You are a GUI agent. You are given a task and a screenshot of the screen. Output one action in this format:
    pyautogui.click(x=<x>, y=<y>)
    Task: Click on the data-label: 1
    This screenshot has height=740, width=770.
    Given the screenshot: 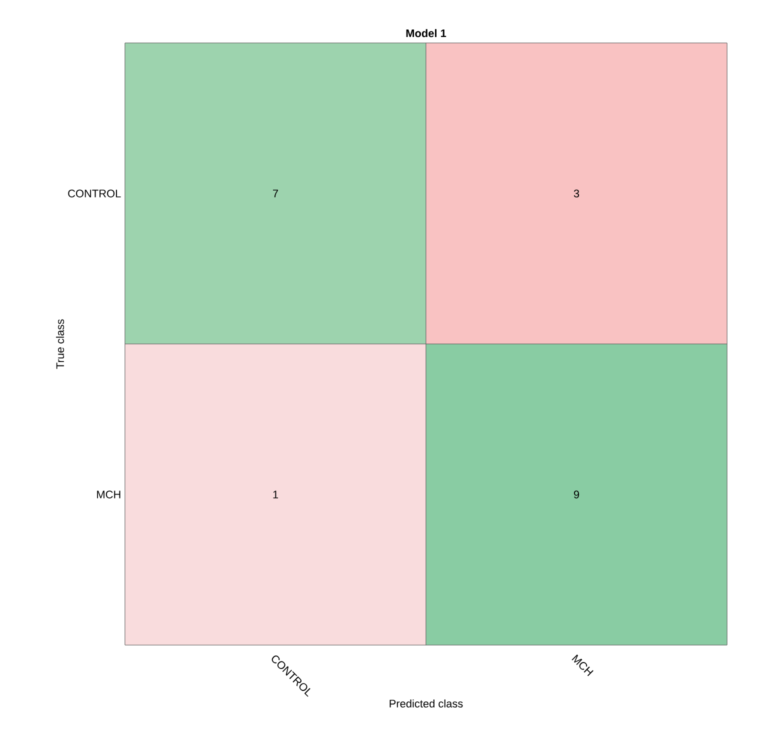 What is the action you would take?
    pyautogui.click(x=275, y=494)
    